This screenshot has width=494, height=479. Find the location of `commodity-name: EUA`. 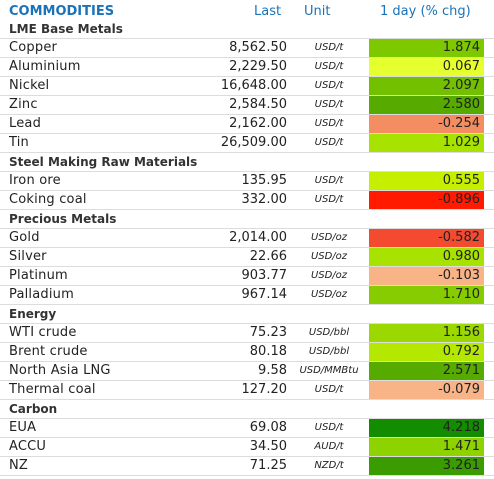

commodity-name: EUA is located at coordinates (23, 427).